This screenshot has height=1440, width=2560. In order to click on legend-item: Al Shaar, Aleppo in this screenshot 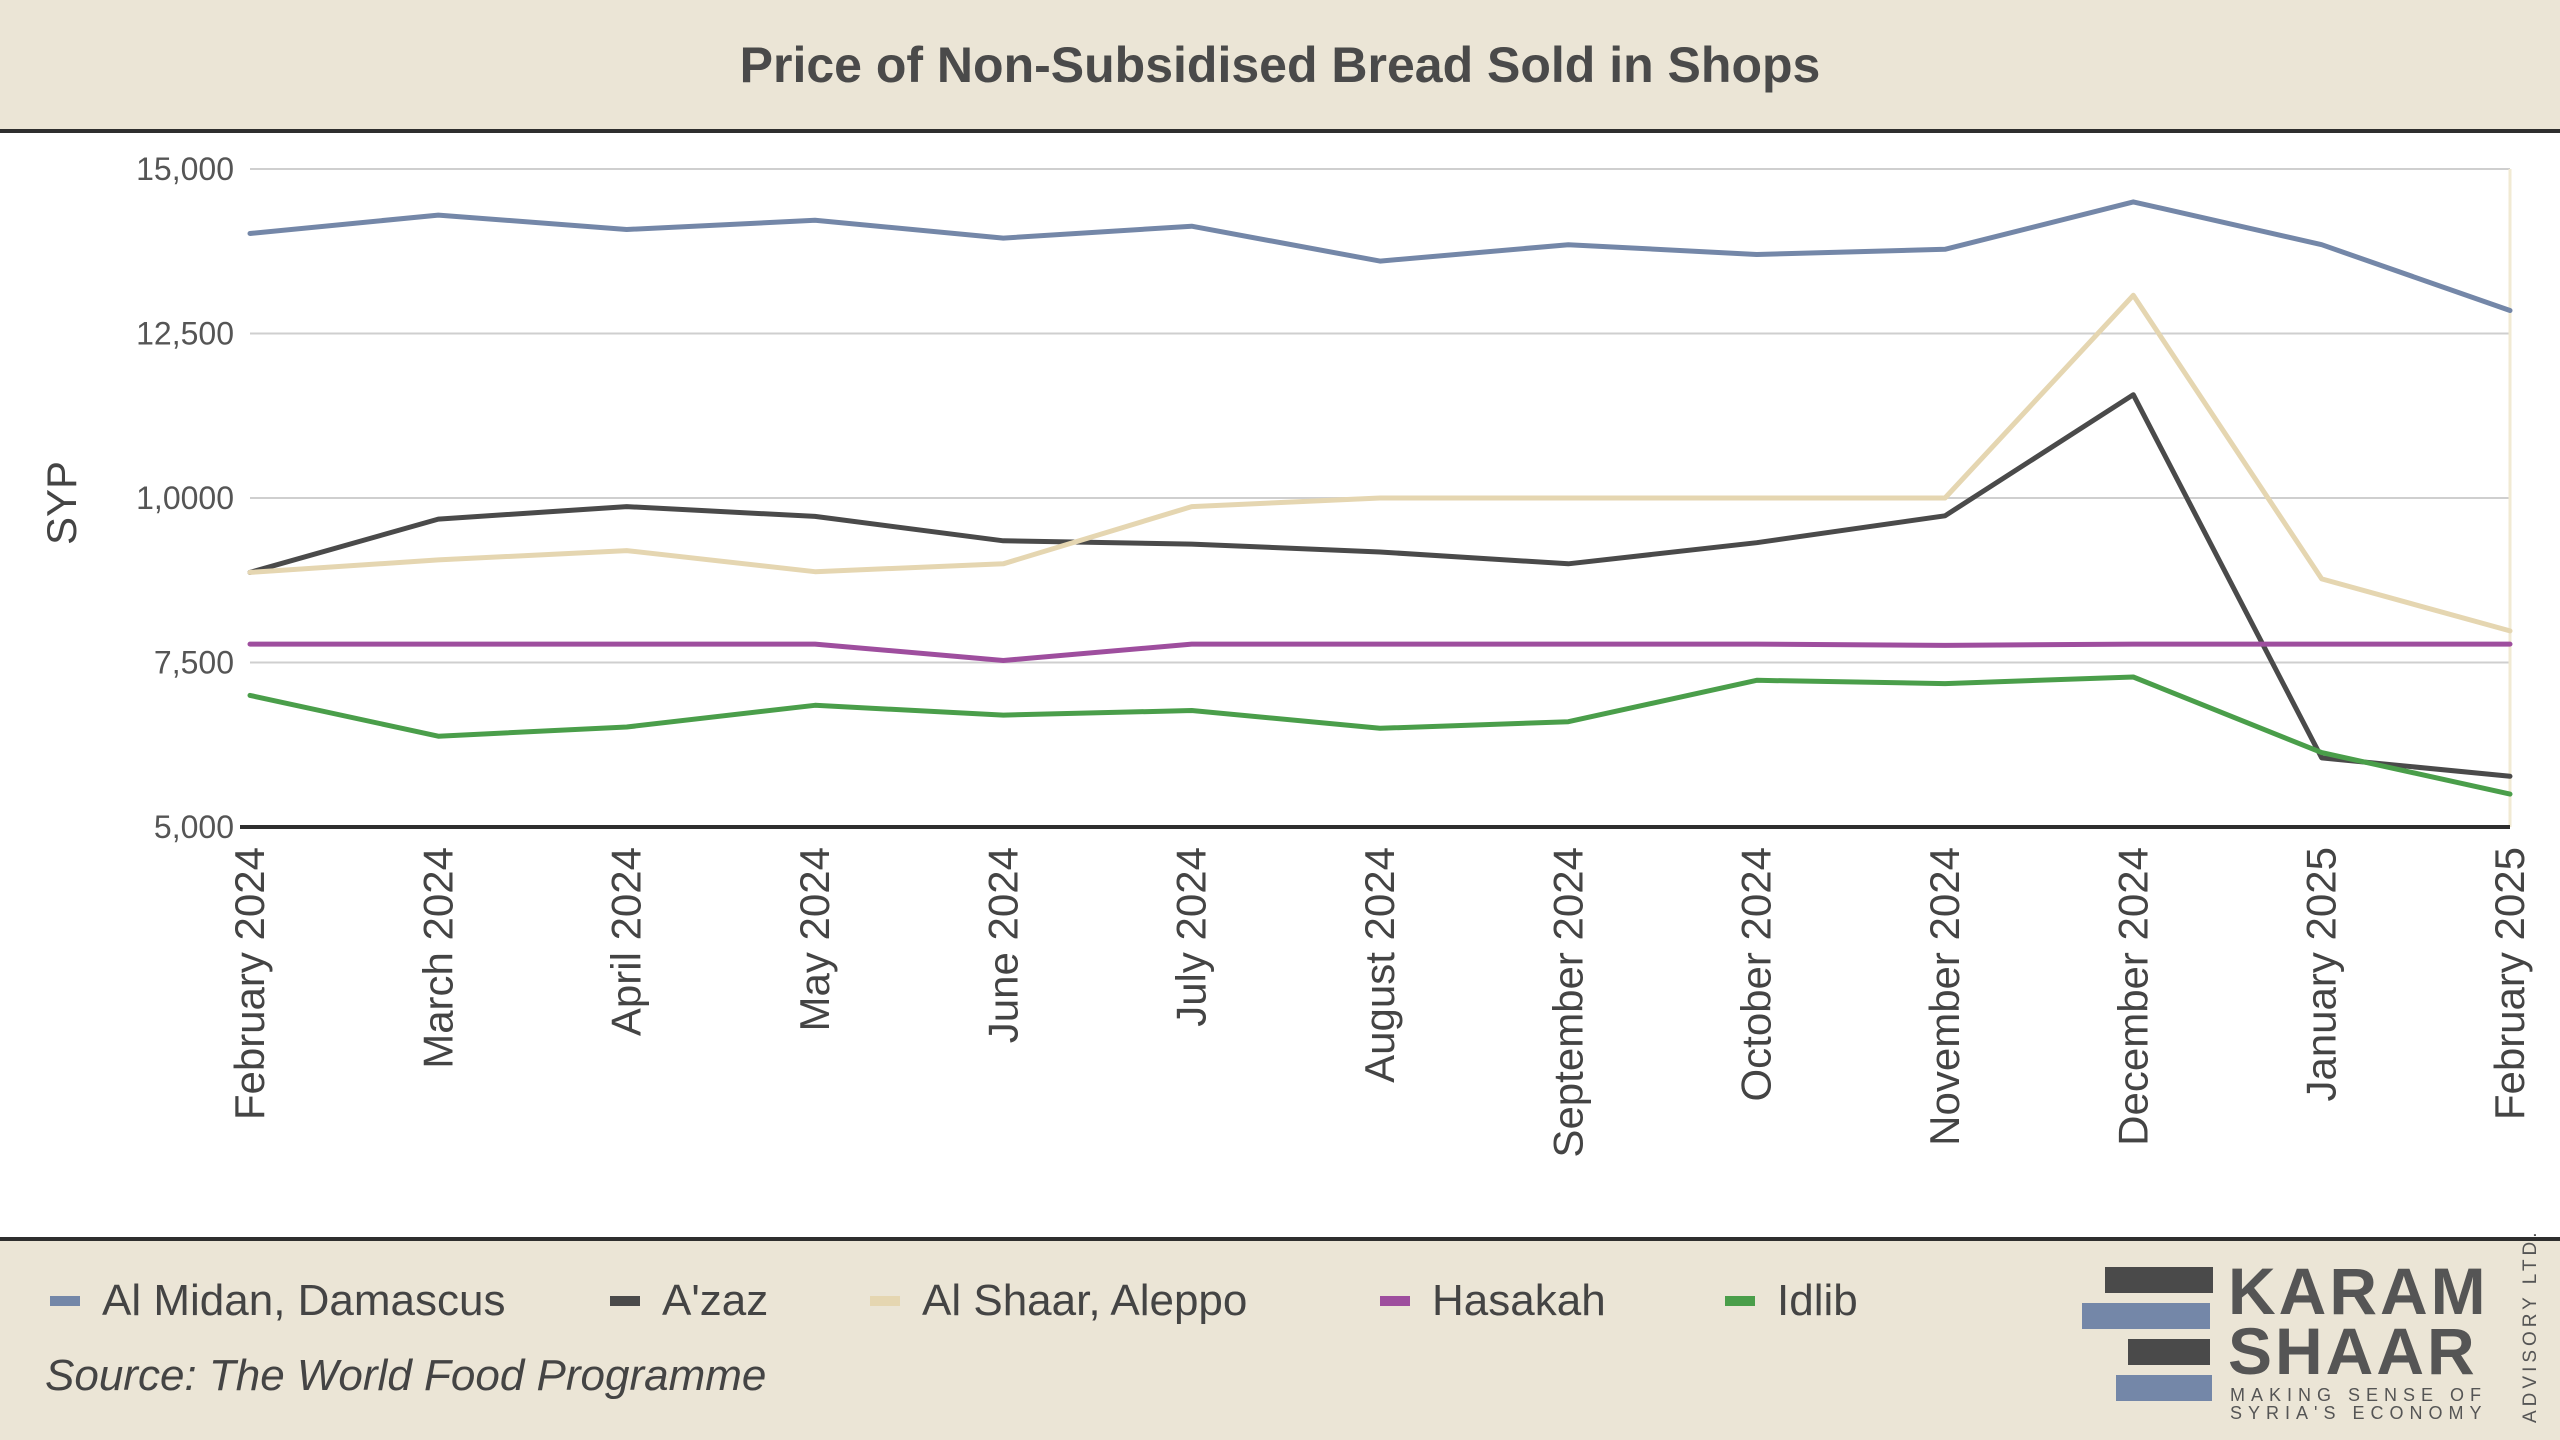, I will do `click(1125, 1301)`.